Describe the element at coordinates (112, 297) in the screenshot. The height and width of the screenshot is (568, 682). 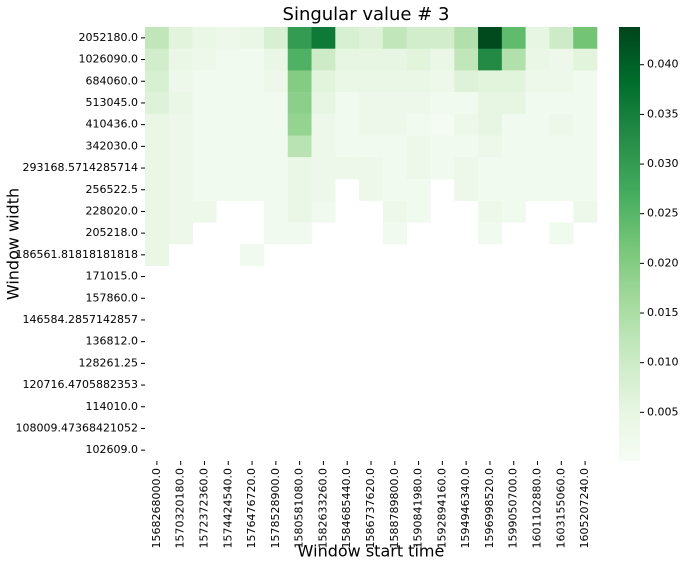
I see `y-tick-label: 157860.0` at that location.